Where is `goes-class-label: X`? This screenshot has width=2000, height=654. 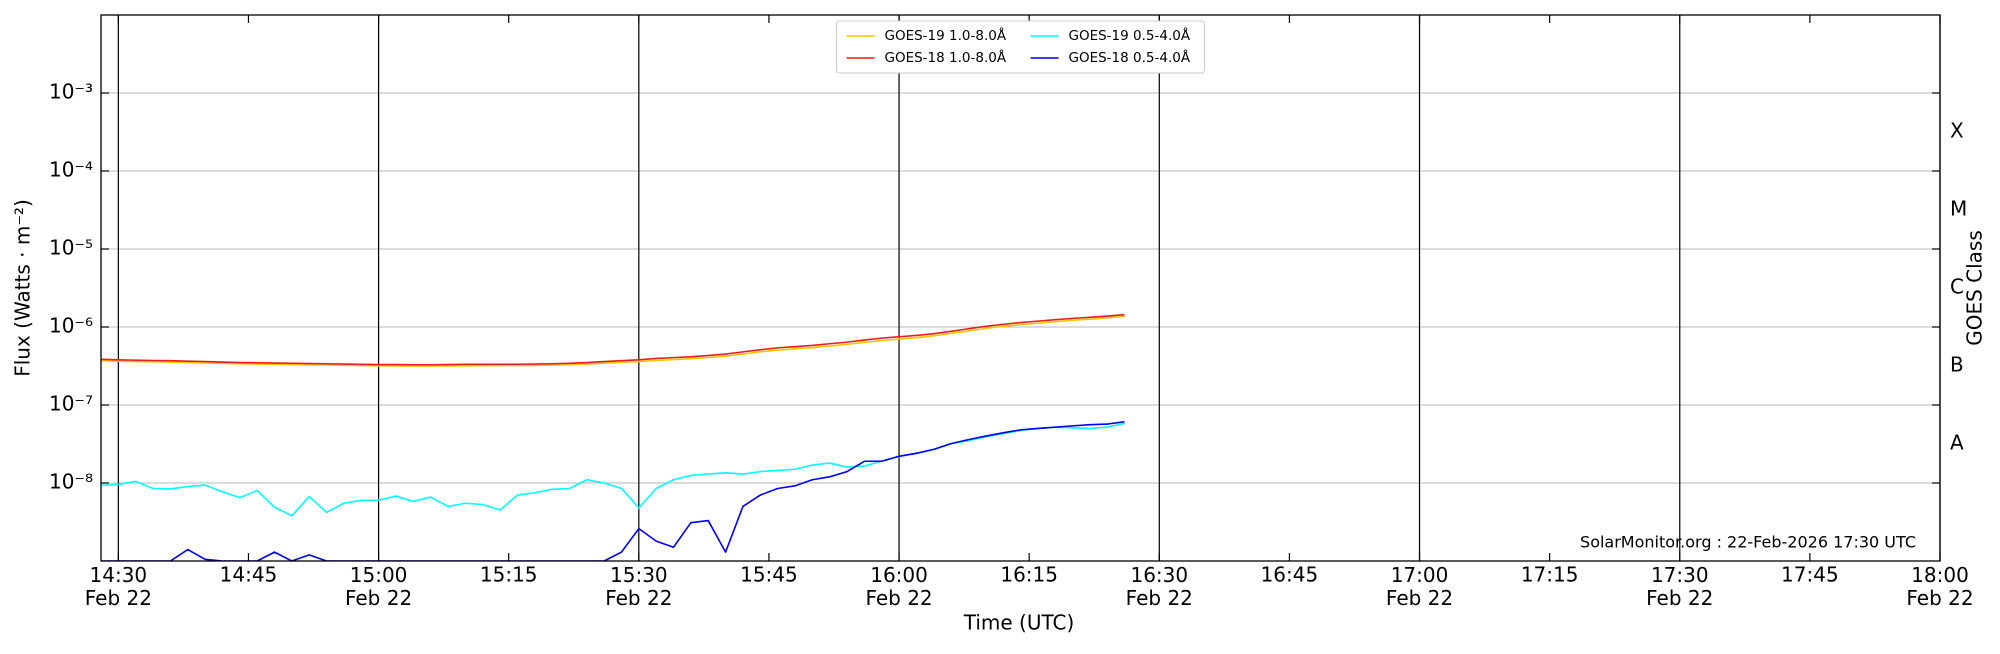 goes-class-label: X is located at coordinates (1957, 131).